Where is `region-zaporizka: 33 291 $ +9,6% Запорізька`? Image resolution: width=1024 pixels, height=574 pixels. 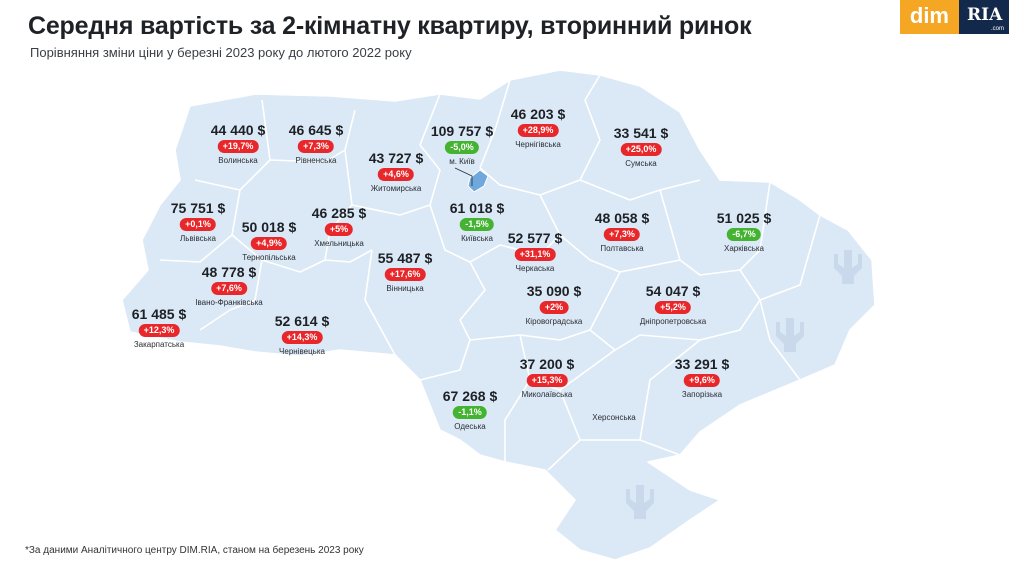 region-zaporizka: 33 291 $ +9,6% Запорізька is located at coordinates (702, 377).